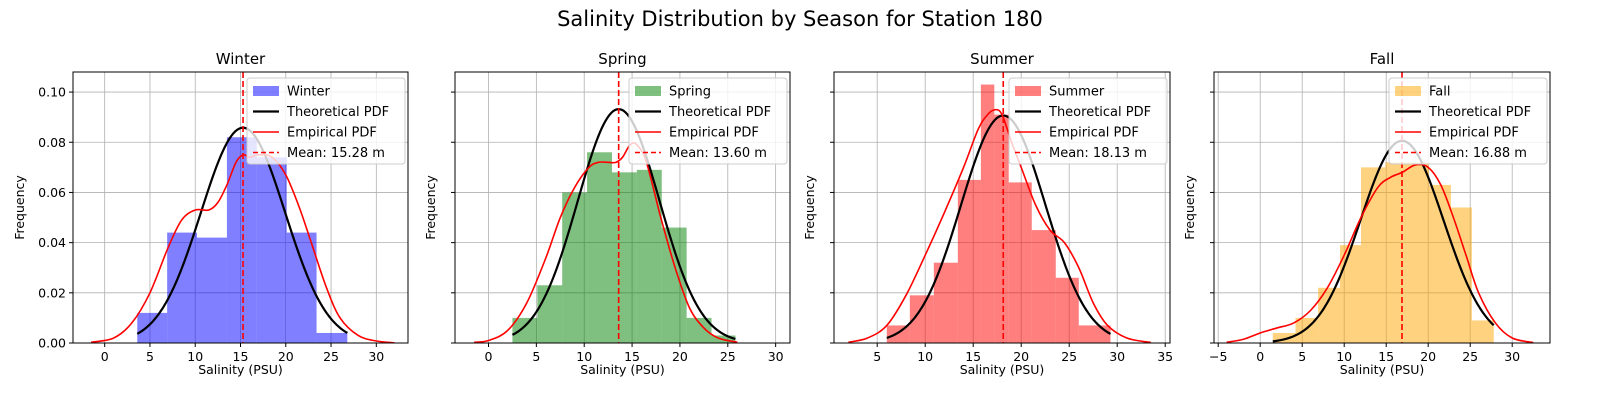 This screenshot has width=1600, height=400. What do you see at coordinates (309, 92) in the screenshot?
I see `legend-label: Winter` at bounding box center [309, 92].